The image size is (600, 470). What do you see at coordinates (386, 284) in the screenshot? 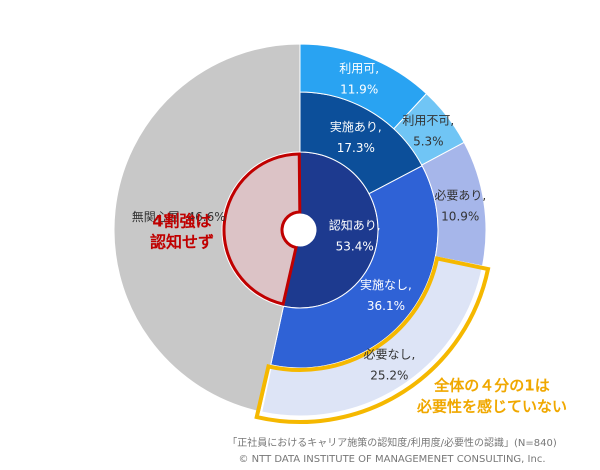
I see `segment-name: 実施なし,` at bounding box center [386, 284].